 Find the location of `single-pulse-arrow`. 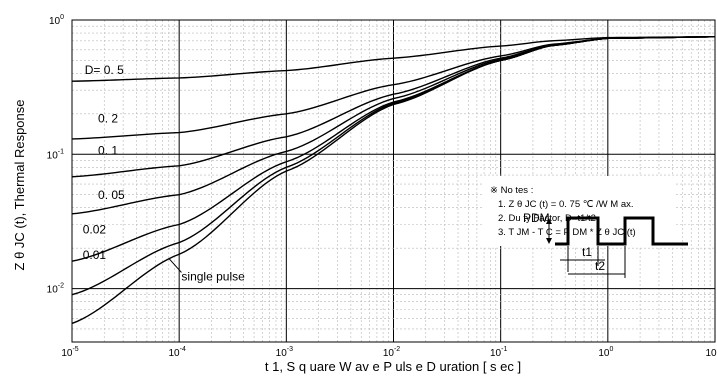

single-pulse-arrow is located at coordinates (175, 265).